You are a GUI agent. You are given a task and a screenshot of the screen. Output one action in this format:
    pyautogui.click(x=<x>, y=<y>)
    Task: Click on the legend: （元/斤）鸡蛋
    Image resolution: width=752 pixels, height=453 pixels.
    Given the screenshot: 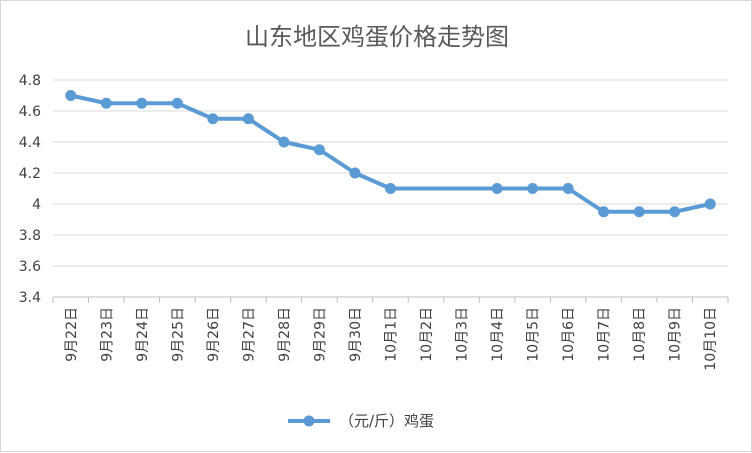 What is the action you would take?
    pyautogui.click(x=361, y=421)
    